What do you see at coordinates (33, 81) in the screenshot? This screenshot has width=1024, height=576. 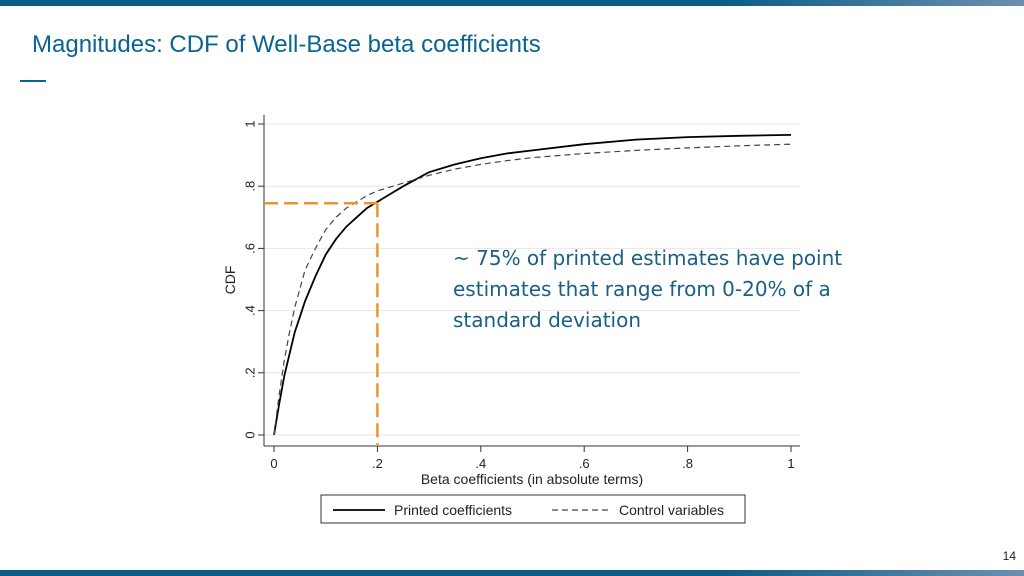 I see `title-underline-dash` at bounding box center [33, 81].